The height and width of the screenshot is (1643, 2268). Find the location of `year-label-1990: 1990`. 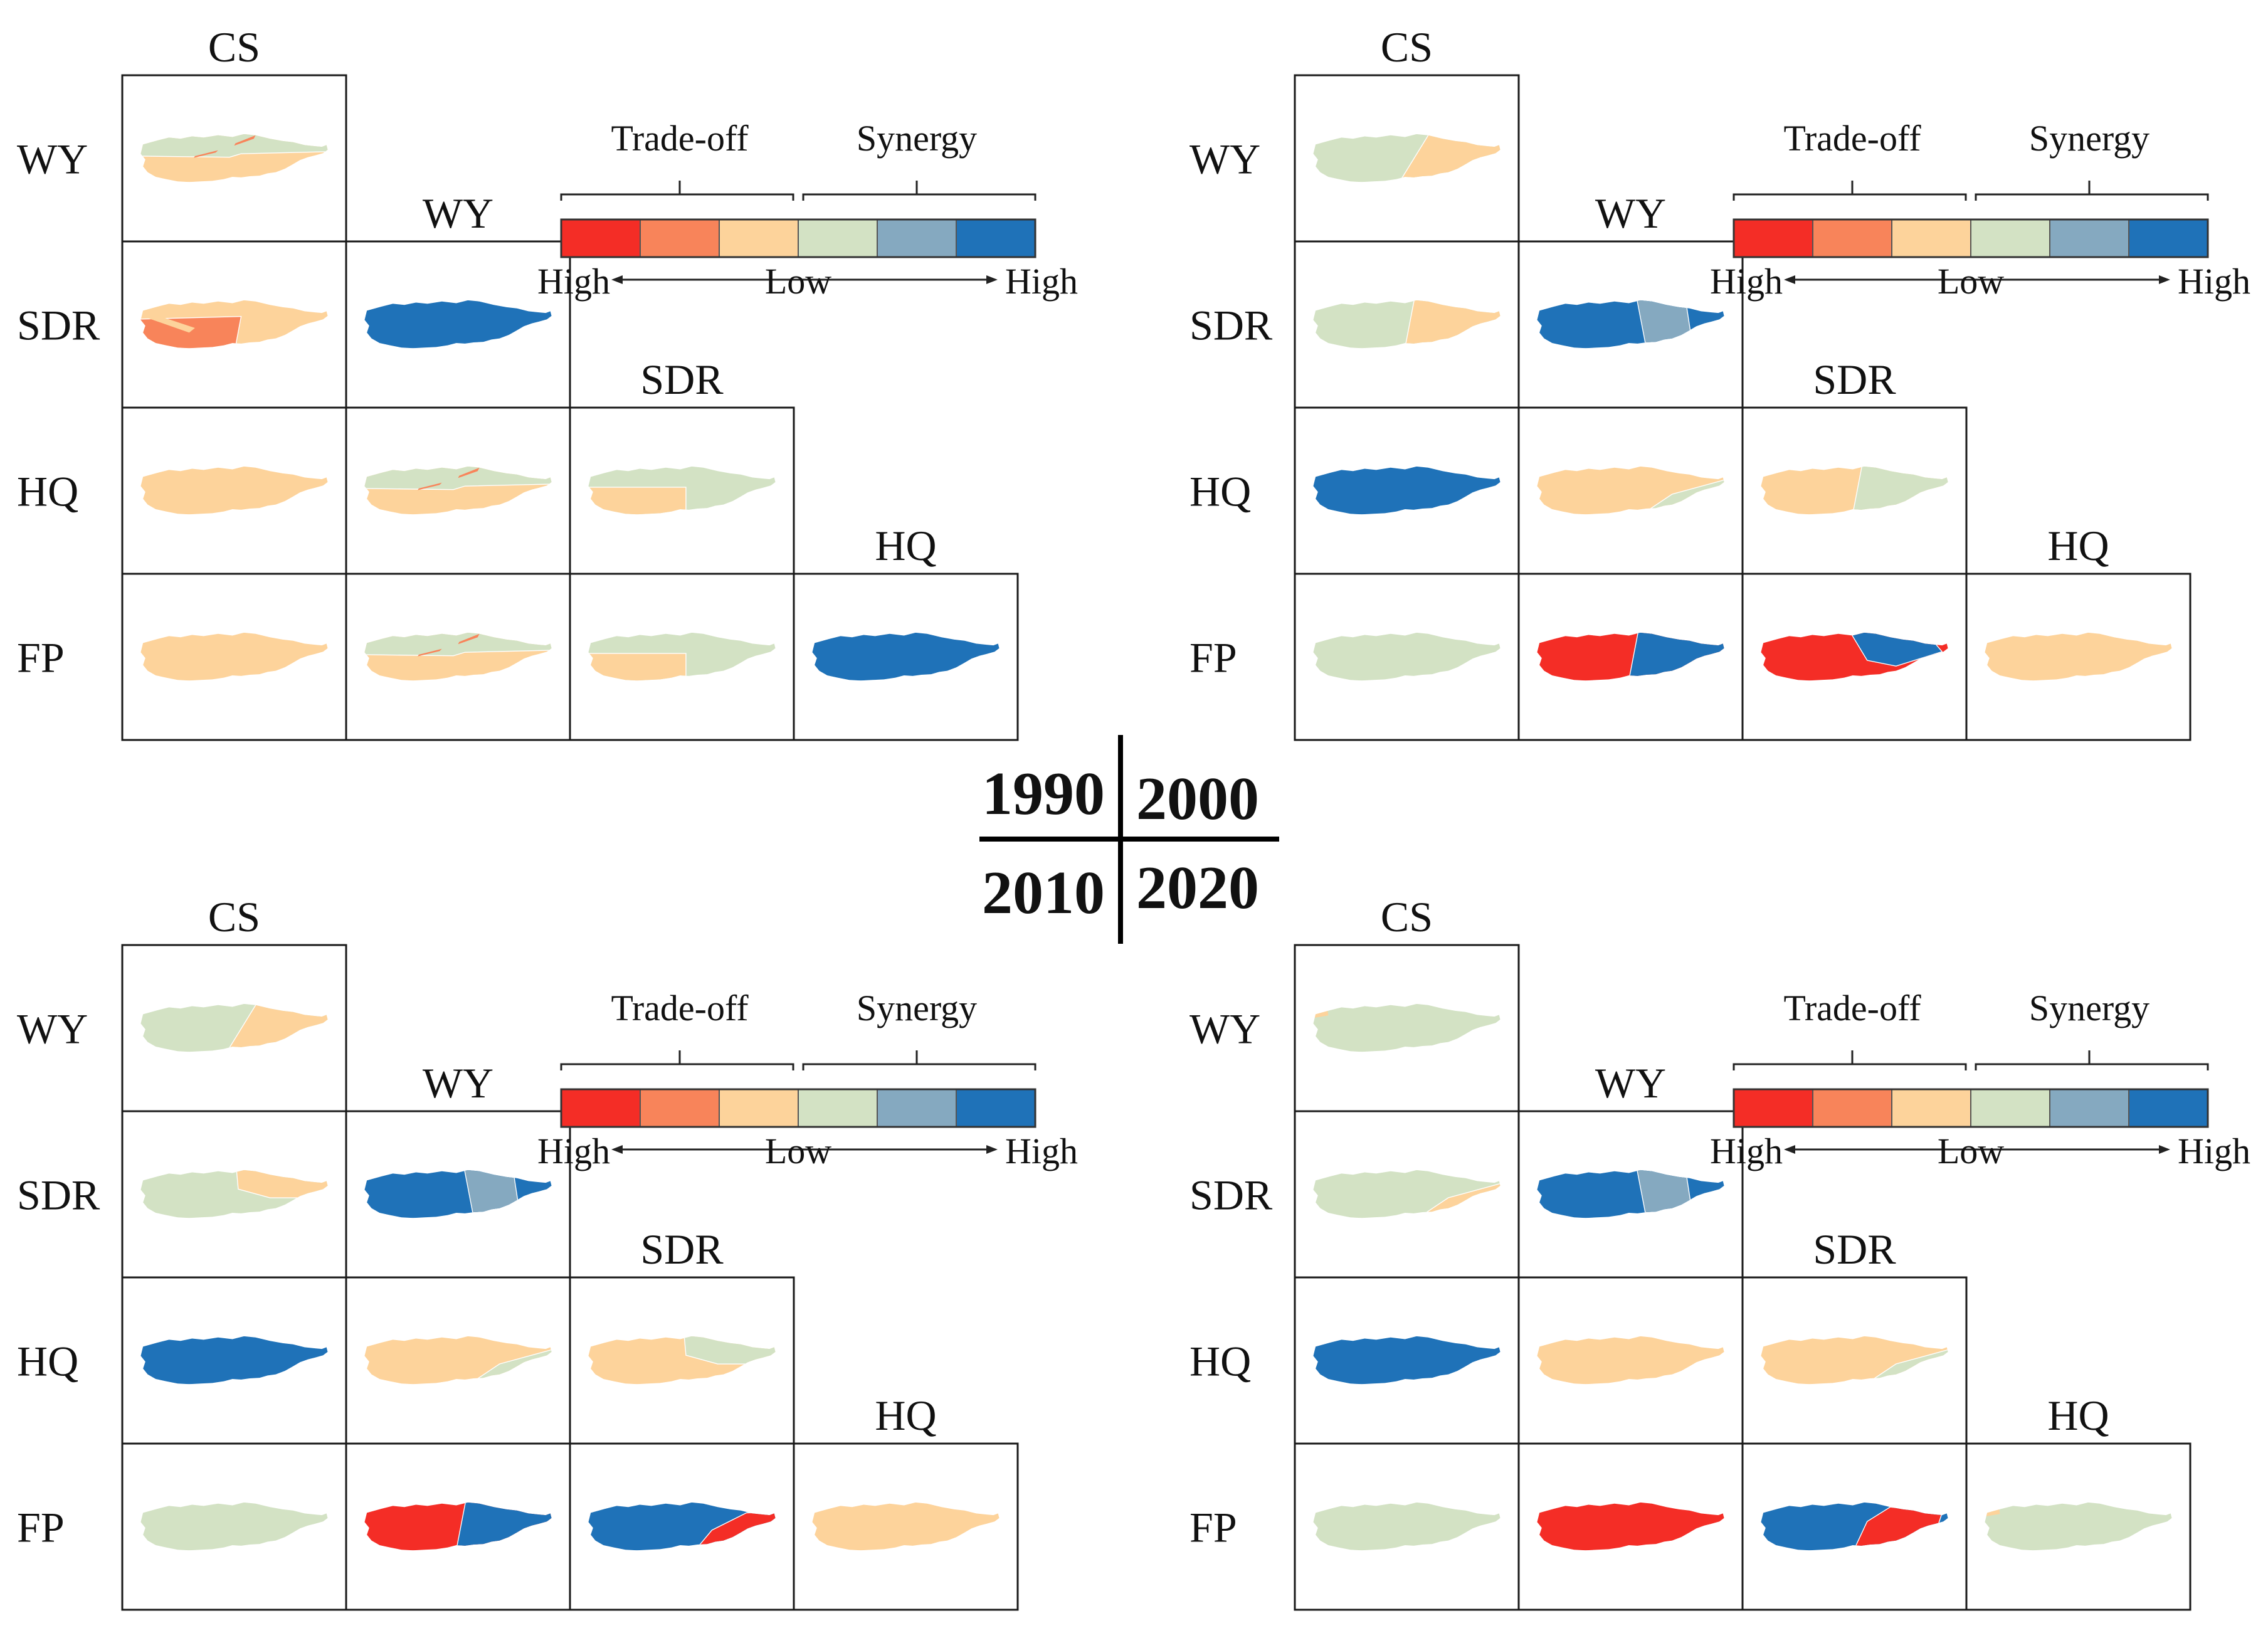

year-label-1990: 1990 is located at coordinates (1043, 794).